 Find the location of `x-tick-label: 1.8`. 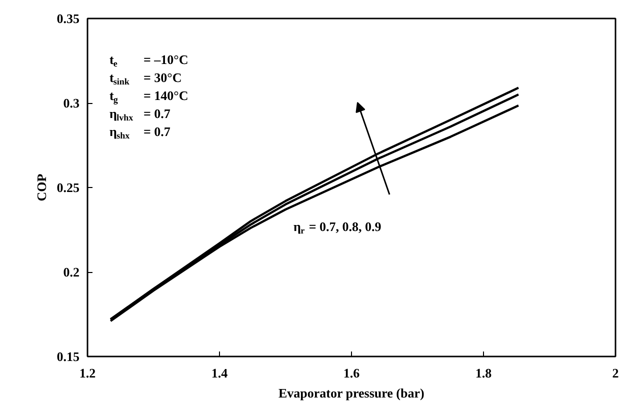

x-tick-label: 1.8 is located at coordinates (483, 373).